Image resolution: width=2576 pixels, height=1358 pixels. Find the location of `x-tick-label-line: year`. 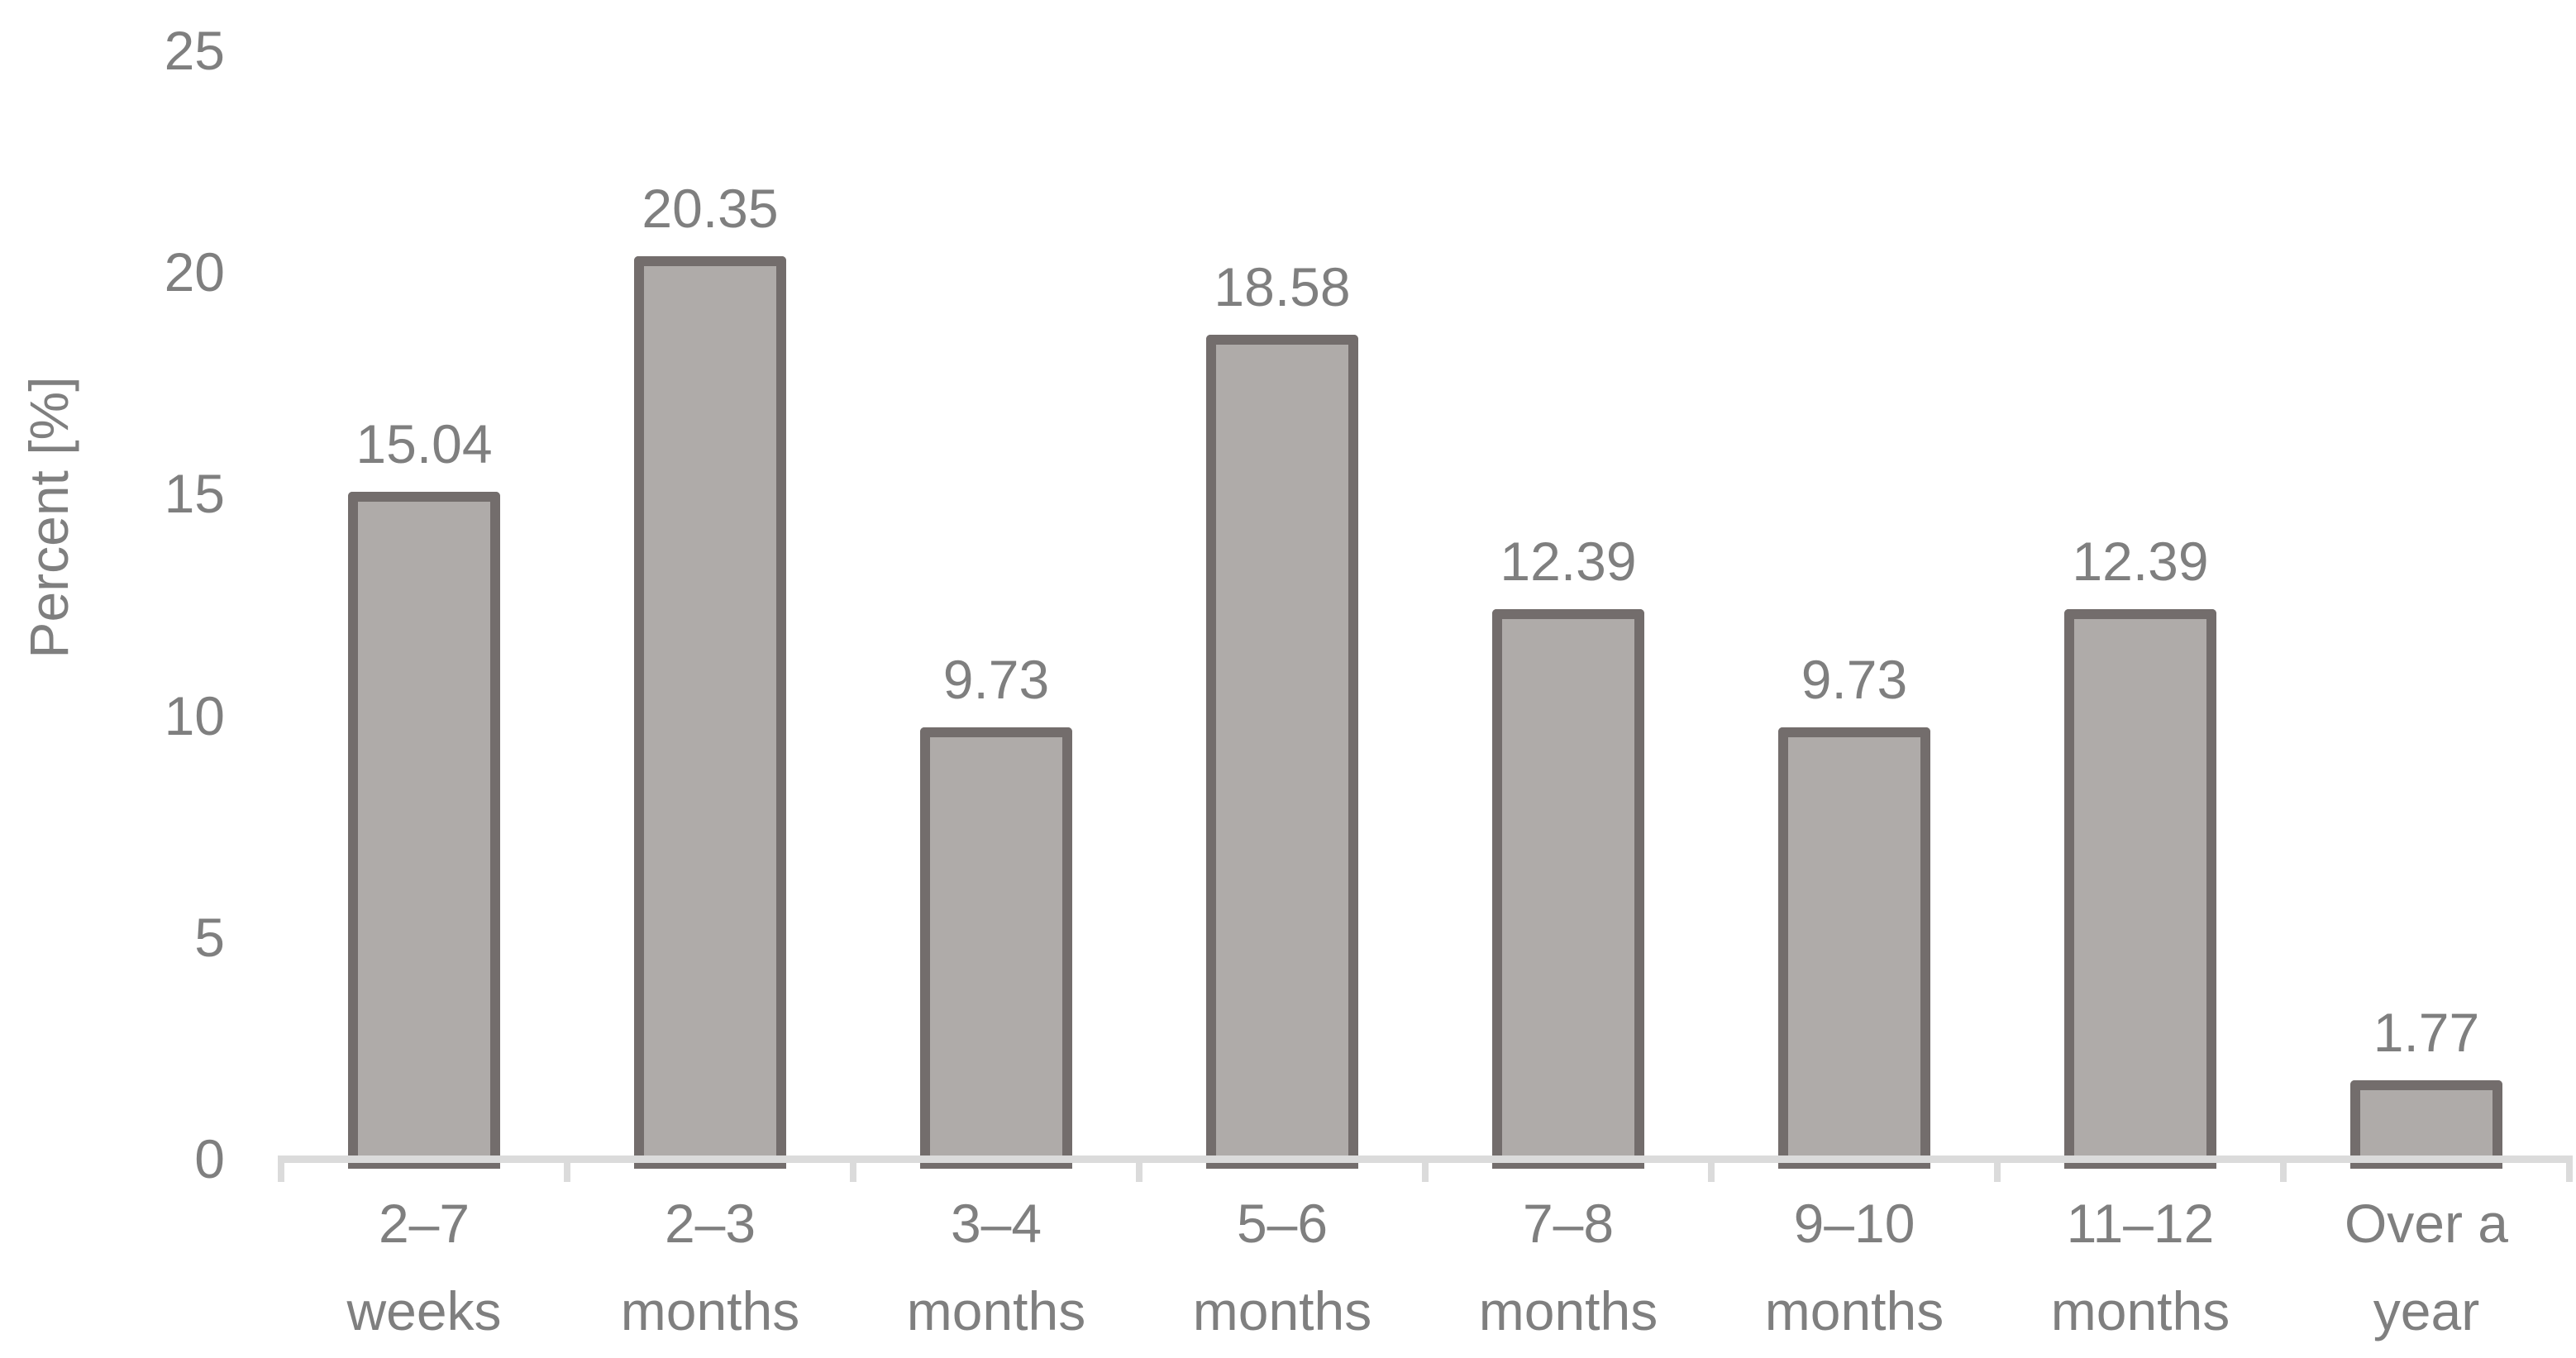

x-tick-label-line: year is located at coordinates (2426, 1310).